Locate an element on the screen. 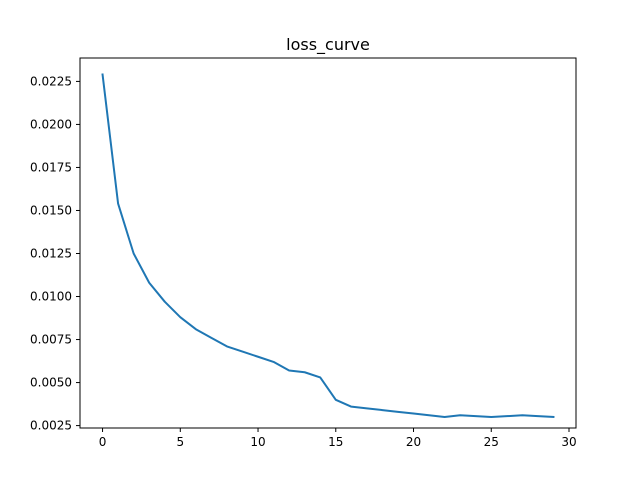 This screenshot has width=640, height=480. y-tick-label: 0.0150 is located at coordinates (51, 210).